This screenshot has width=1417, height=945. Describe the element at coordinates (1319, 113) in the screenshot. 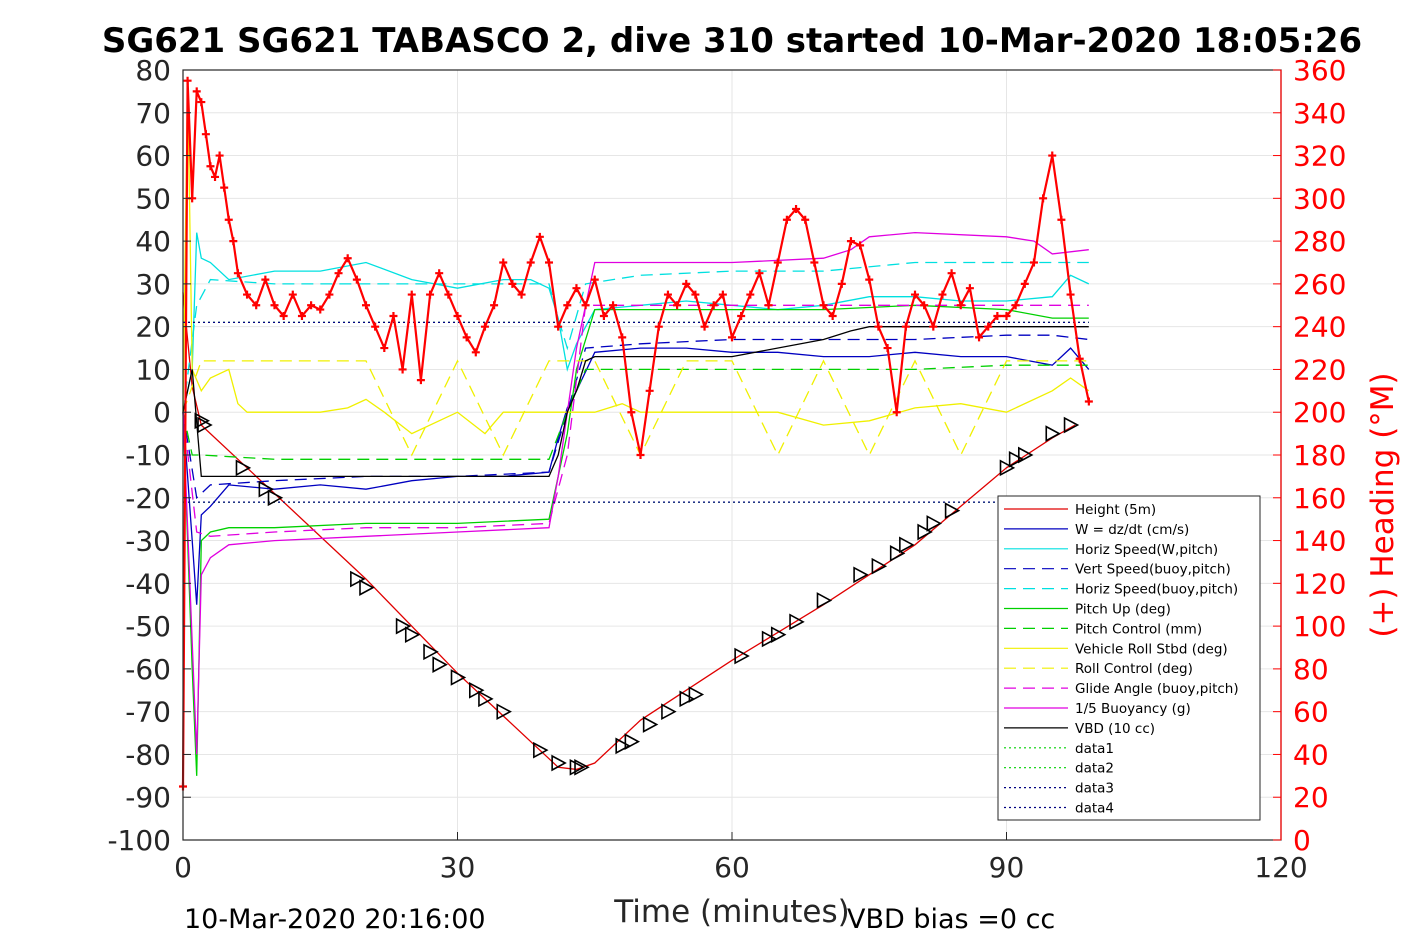

I see `y-right-tick-label: 340` at that location.